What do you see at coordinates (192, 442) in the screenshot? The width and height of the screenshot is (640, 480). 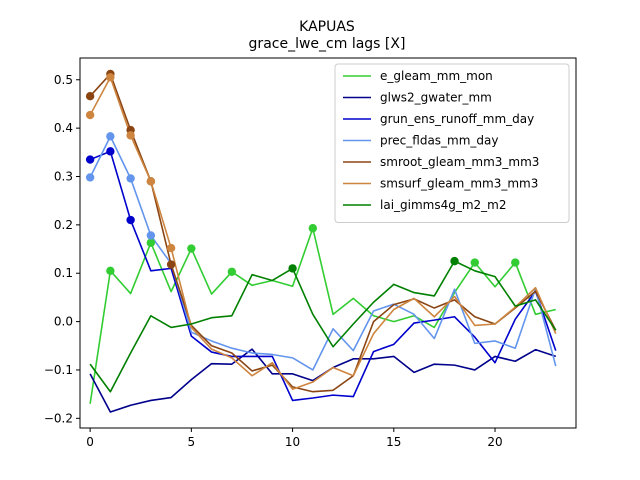 I see `x-tick-label: 5` at bounding box center [192, 442].